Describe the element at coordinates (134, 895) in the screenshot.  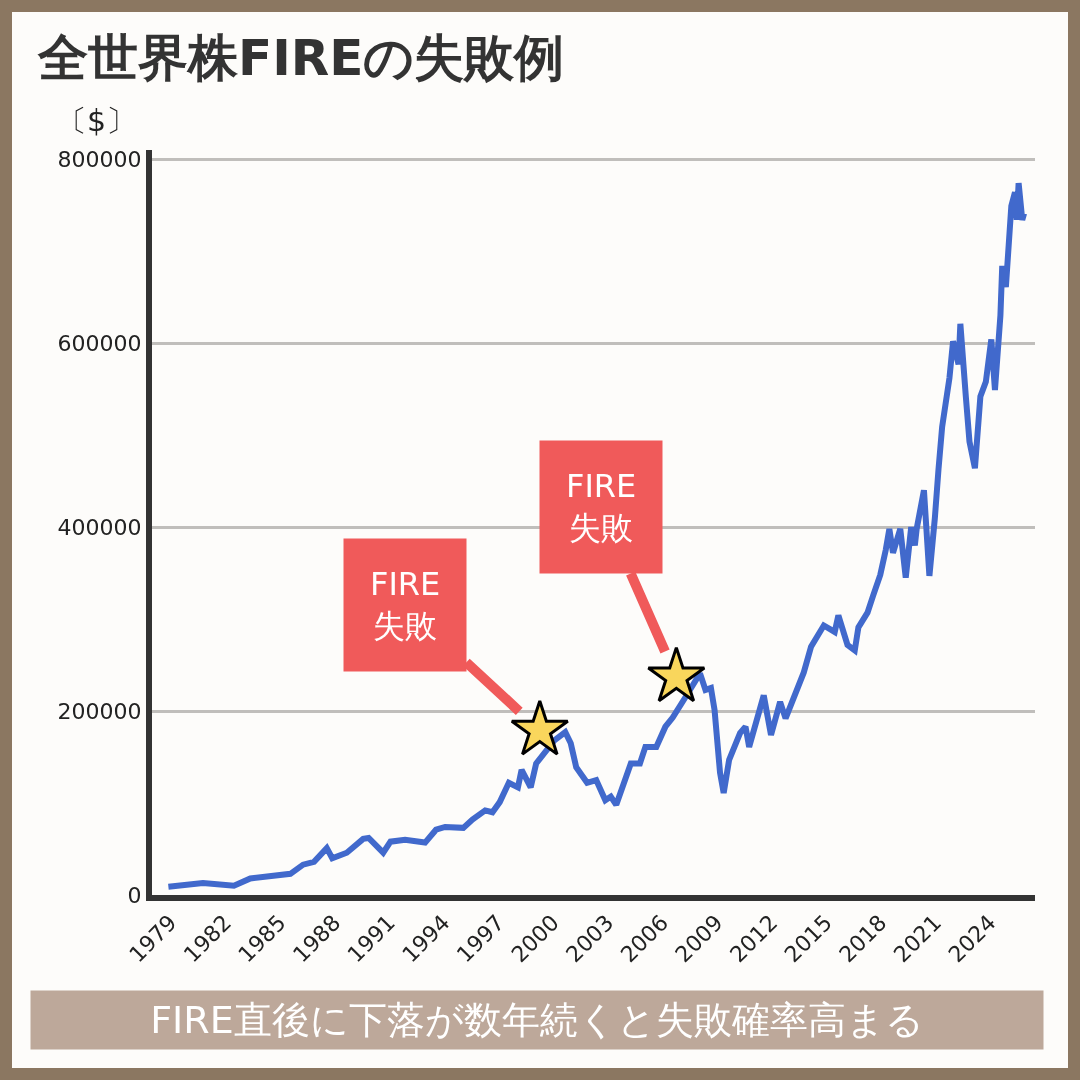
I see `y-tick-label: 0` at that location.